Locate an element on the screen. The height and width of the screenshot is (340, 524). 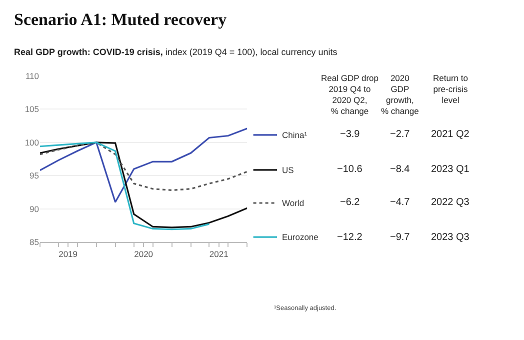
y-tick-label: 85 is located at coordinates (35, 241).